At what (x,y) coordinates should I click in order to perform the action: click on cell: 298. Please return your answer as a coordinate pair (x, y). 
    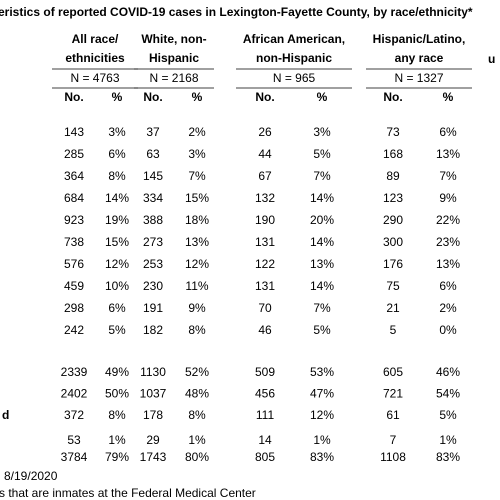
    Looking at the image, I should click on (74, 308).